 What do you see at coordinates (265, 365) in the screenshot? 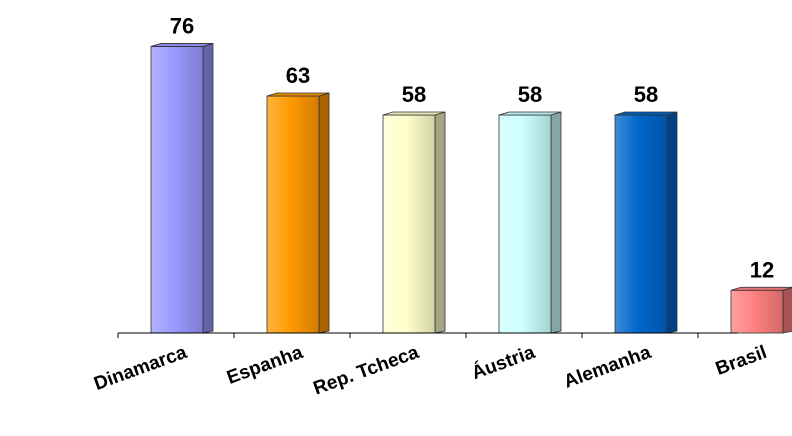
I see `x-tick-label: Espanha` at bounding box center [265, 365].